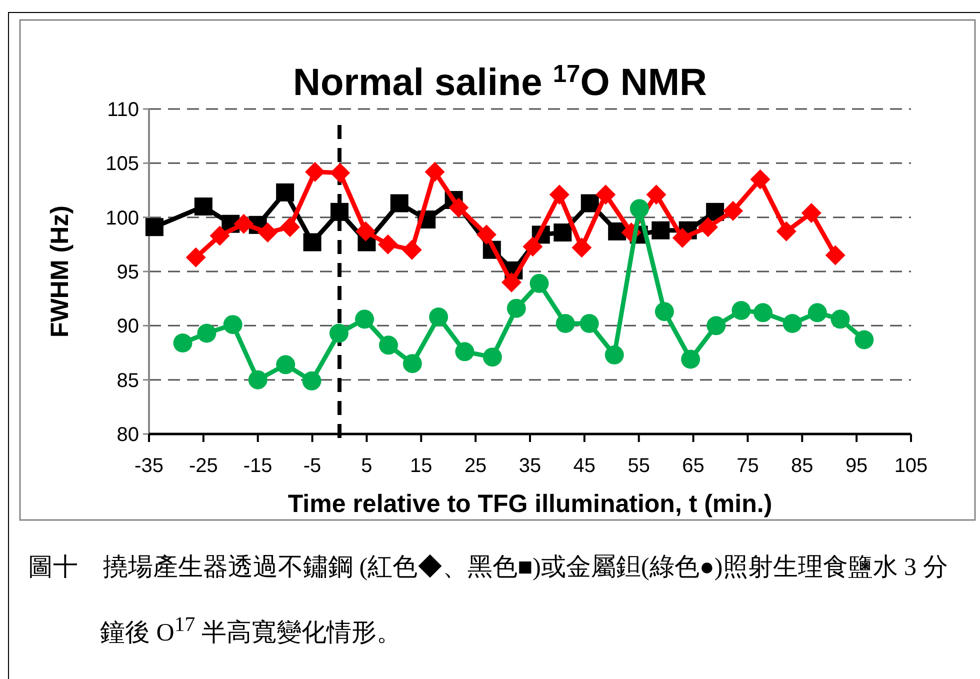 The width and height of the screenshot is (980, 679). Describe the element at coordinates (693, 466) in the screenshot. I see `x-tick-label: 65` at that location.